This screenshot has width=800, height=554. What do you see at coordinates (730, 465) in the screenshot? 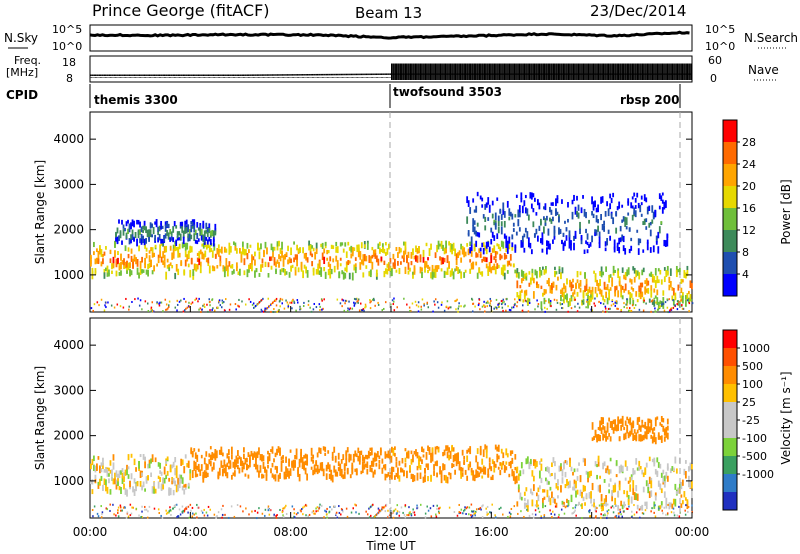
I see `colorbar-swatch` at bounding box center [730, 465].